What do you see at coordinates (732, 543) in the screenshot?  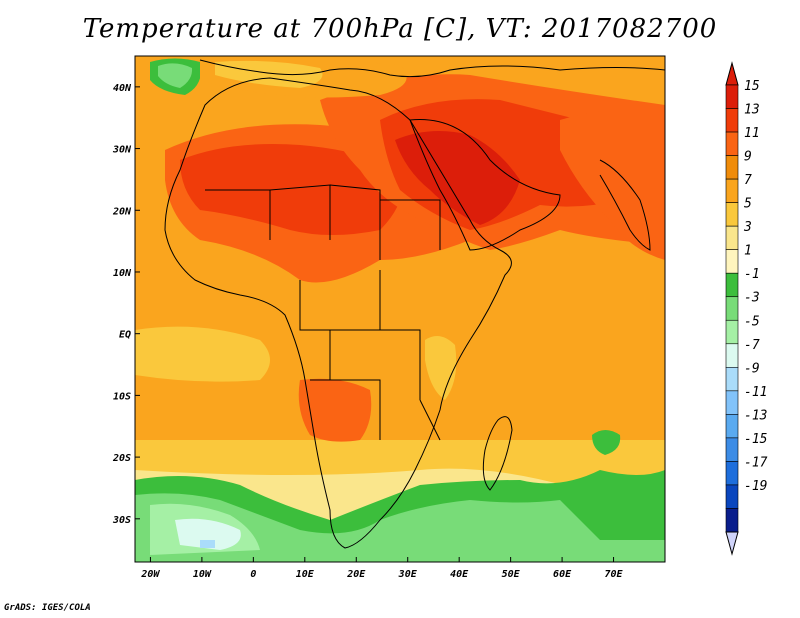 I see `colorbar-bottom-arrow` at bounding box center [732, 543].